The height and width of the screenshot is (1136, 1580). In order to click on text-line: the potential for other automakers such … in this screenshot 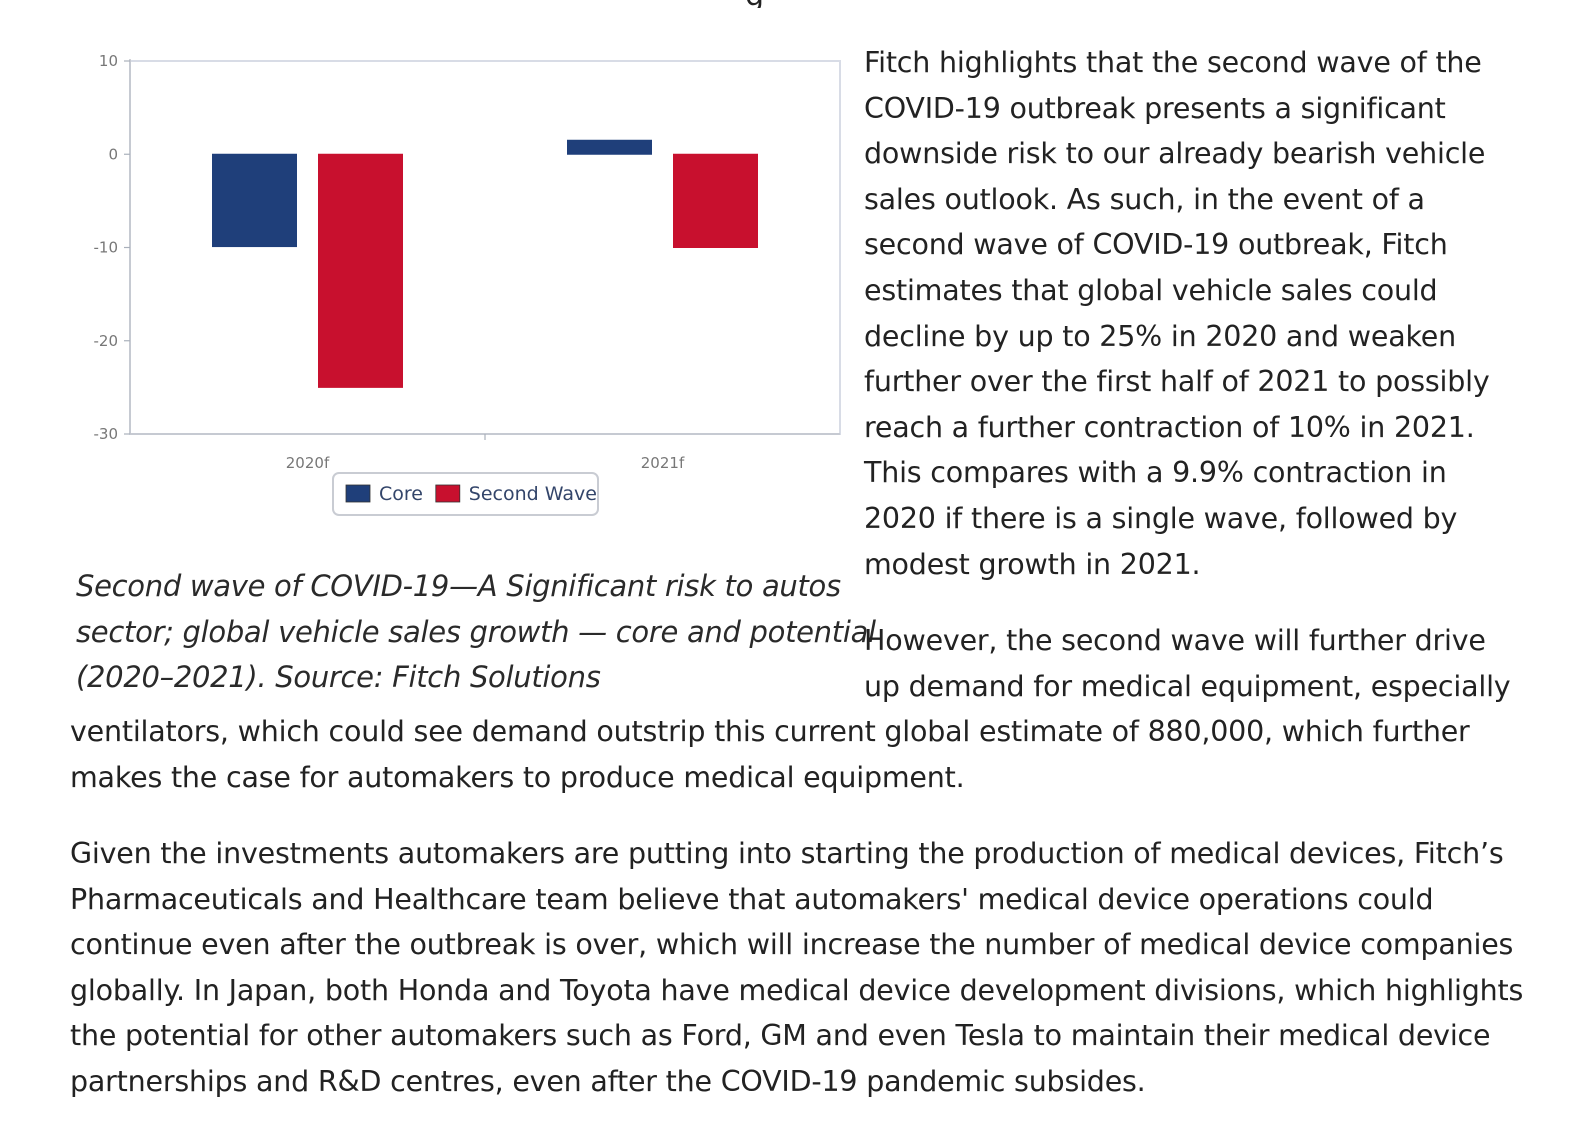, I will do `click(780, 1036)`.